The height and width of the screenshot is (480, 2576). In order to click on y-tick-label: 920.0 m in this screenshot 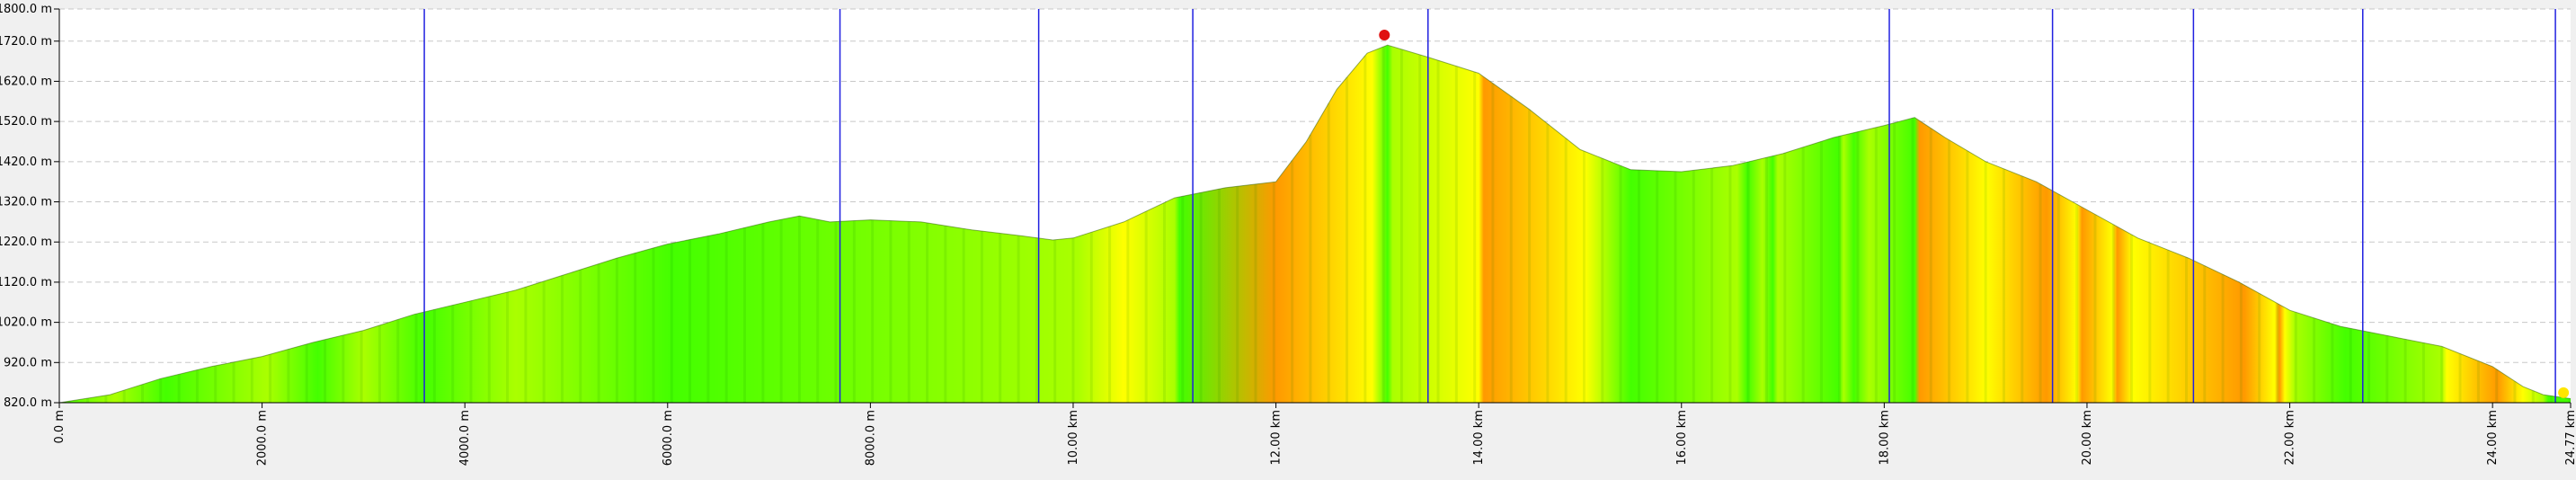, I will do `click(28, 362)`.